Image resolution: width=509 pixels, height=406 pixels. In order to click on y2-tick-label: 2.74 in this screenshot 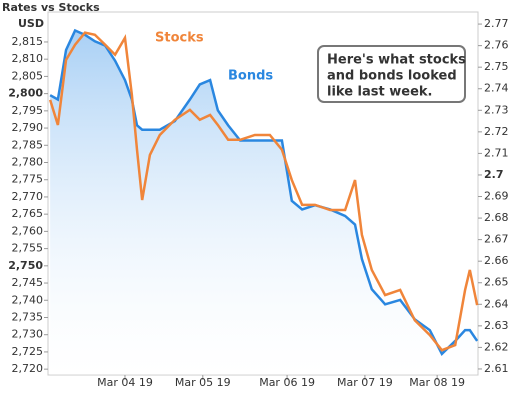, I will do `click(496, 88)`.